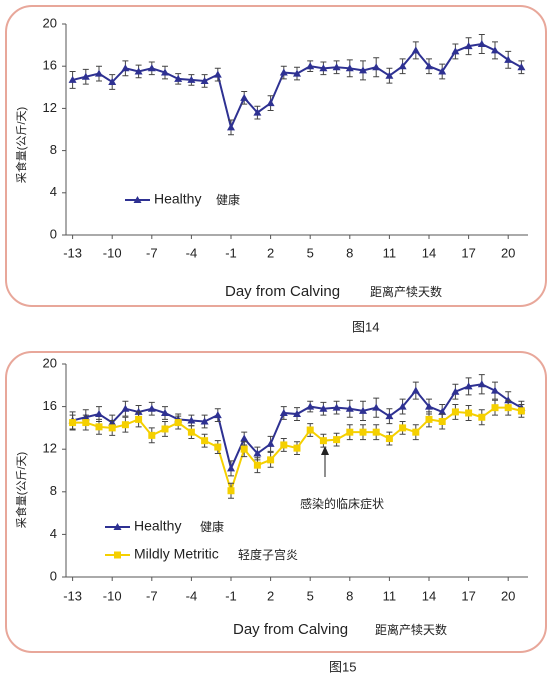 This screenshot has width=552, height=681. What do you see at coordinates (53, 490) in the screenshot?
I see `y-tick-label: 8` at bounding box center [53, 490].